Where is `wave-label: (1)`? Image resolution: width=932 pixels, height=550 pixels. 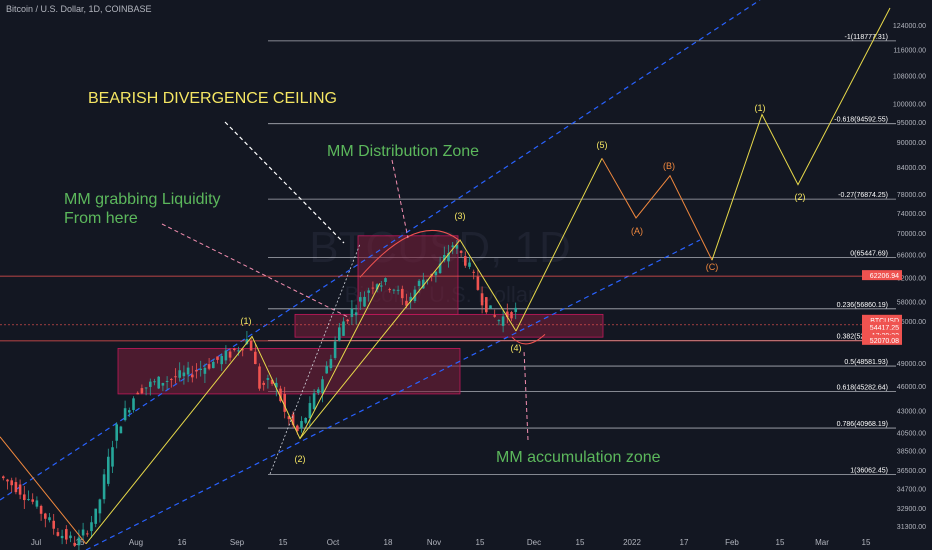
wave-label: (1) is located at coordinates (760, 108).